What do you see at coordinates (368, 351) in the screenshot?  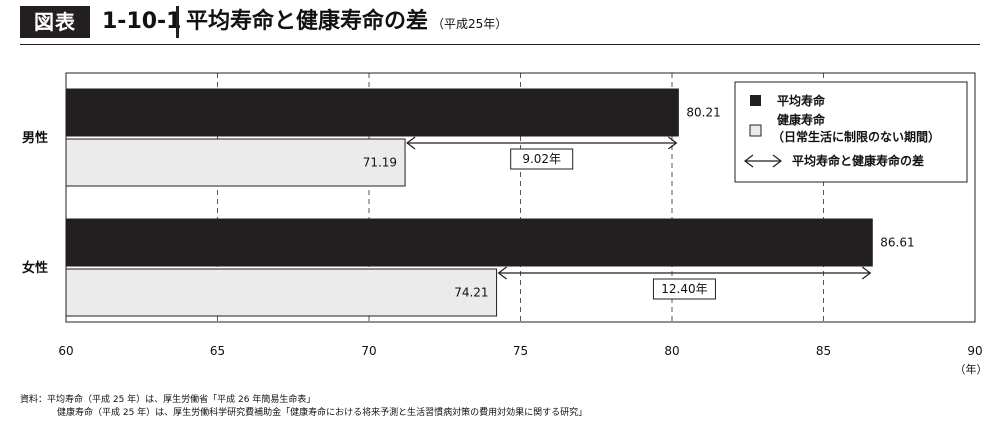 I see `x-tick-label: 70` at bounding box center [368, 351].